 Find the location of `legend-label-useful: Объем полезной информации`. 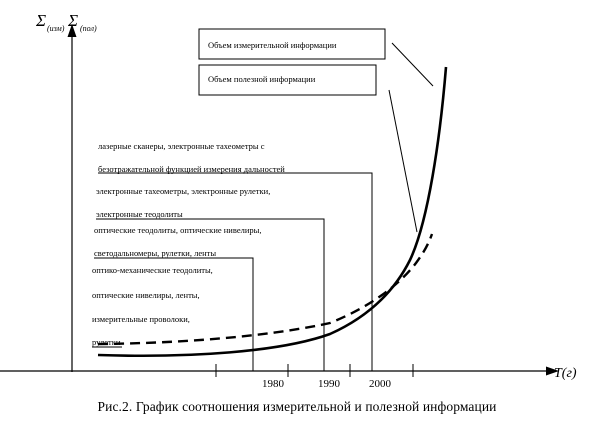

legend-label-useful: Объем полезной информации is located at coordinates (262, 79).